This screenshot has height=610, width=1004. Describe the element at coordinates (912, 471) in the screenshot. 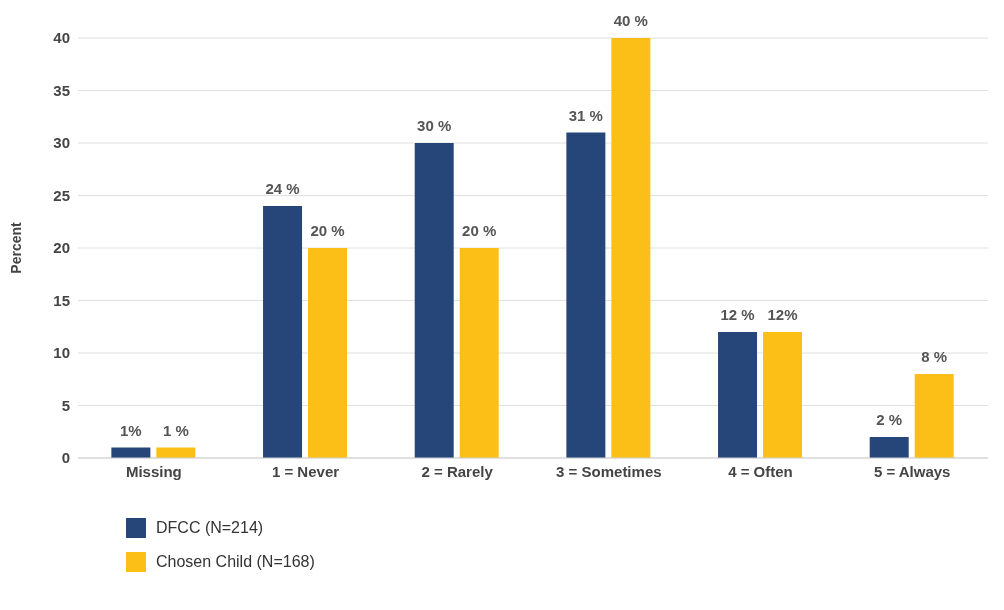

I see `x-tick-label: 5 = Always` at that location.